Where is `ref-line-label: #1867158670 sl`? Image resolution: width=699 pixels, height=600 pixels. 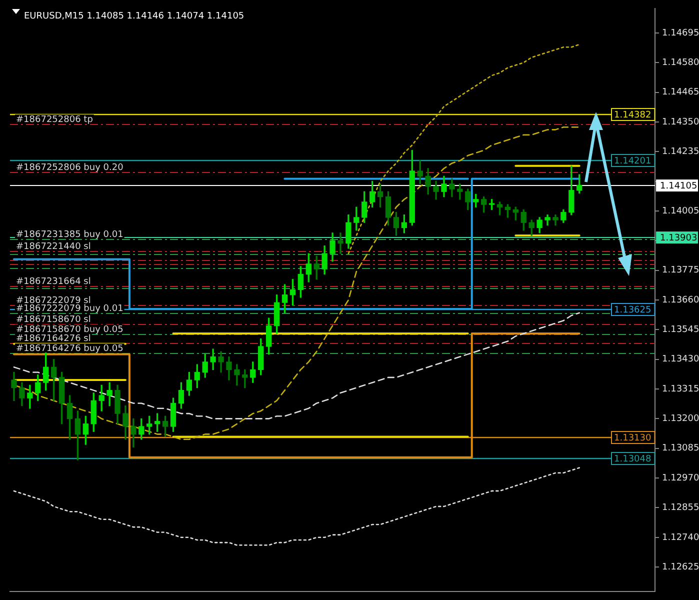 ref-line-label: #1867158670 sl is located at coordinates (53, 320).